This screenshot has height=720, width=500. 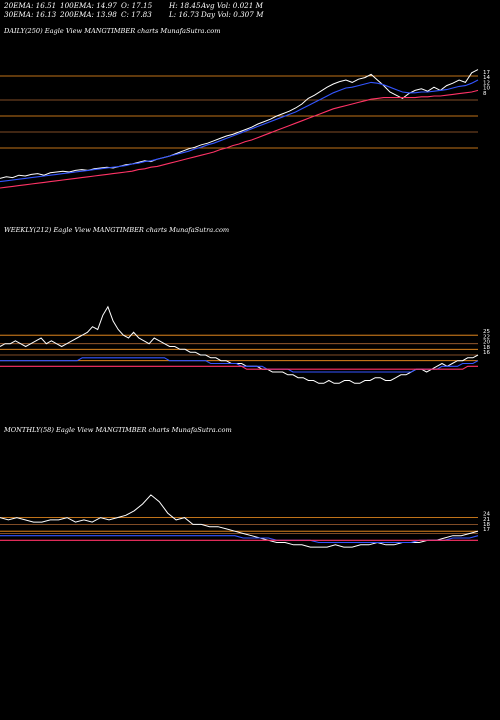 What do you see at coordinates (486, 530) in the screenshot?
I see `monthly-y-tick-label: 17` at bounding box center [486, 530].